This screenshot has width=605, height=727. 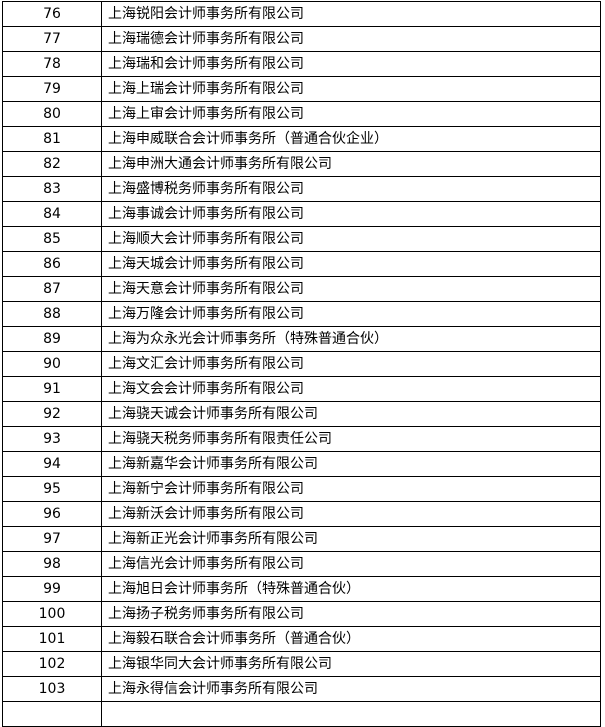 I want to click on table-row: 103 上海永得信会计师事务所有限公司, so click(x=301, y=689).